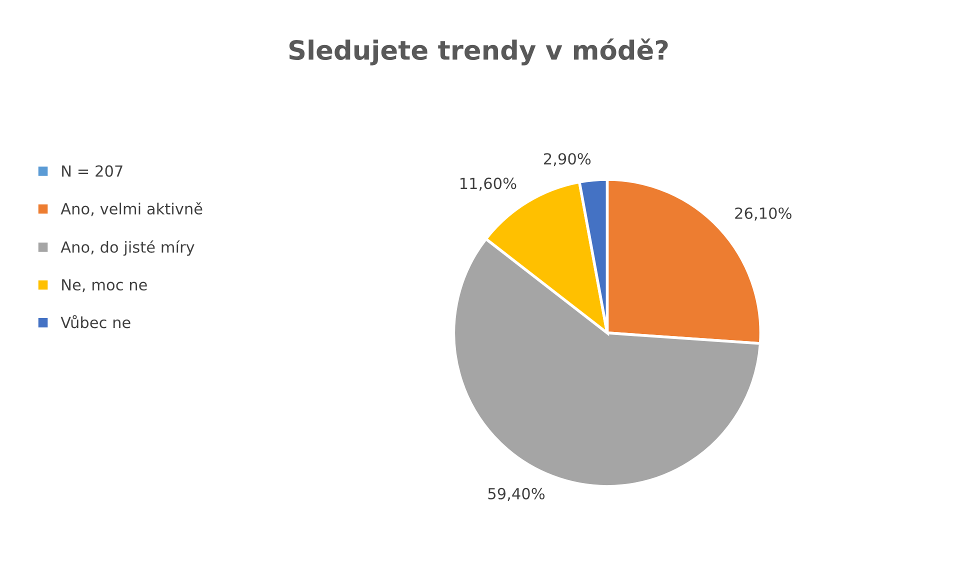 The image size is (957, 577). I want to click on chart-title: Sledujete trendy v módě?, so click(478, 52).